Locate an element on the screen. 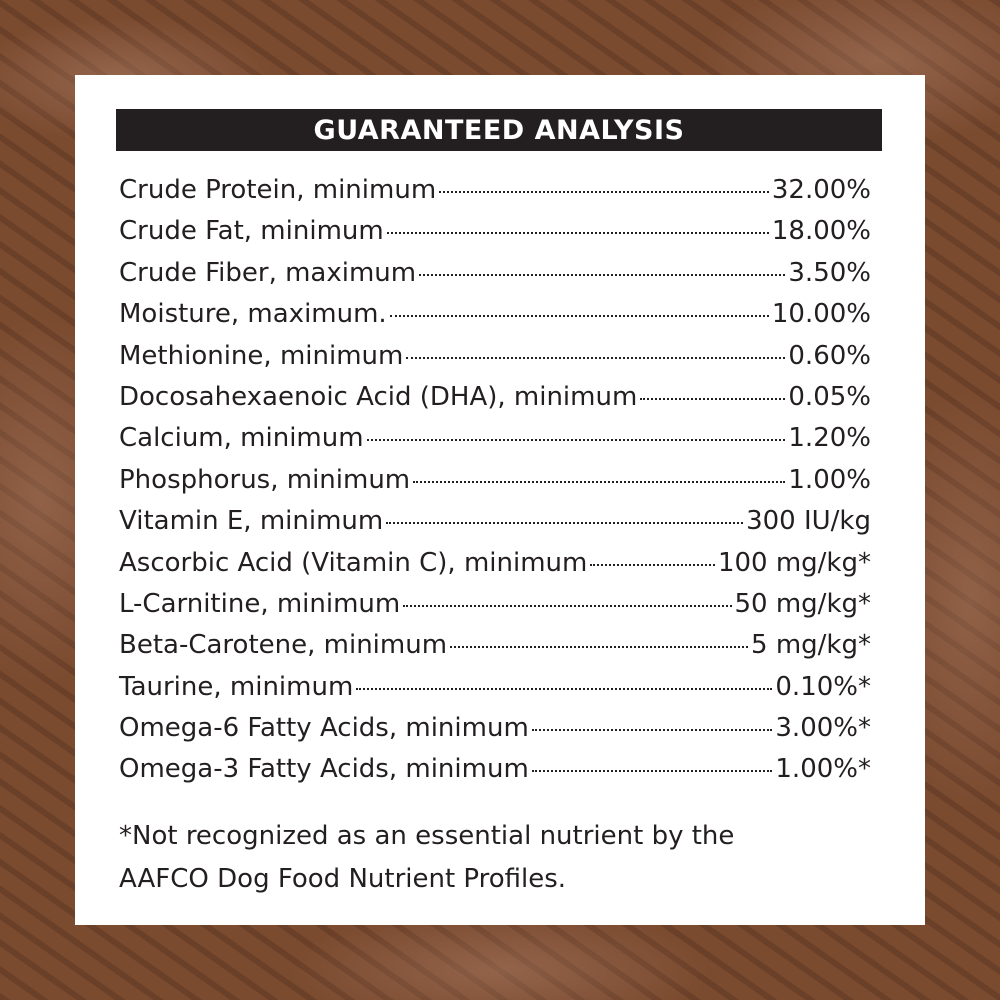 The width and height of the screenshot is (1000, 1000). nutrient-value: 3.50% is located at coordinates (829, 272).